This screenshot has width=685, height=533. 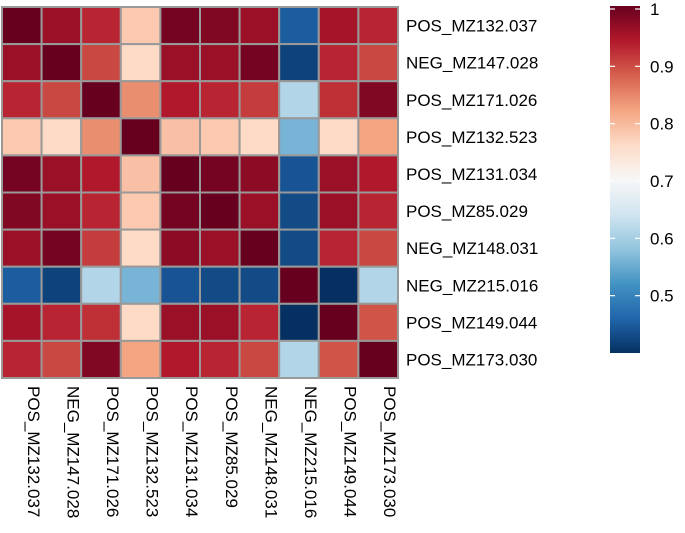 What do you see at coordinates (471, 26) in the screenshot?
I see `row-label: POS_MZ132.037` at bounding box center [471, 26].